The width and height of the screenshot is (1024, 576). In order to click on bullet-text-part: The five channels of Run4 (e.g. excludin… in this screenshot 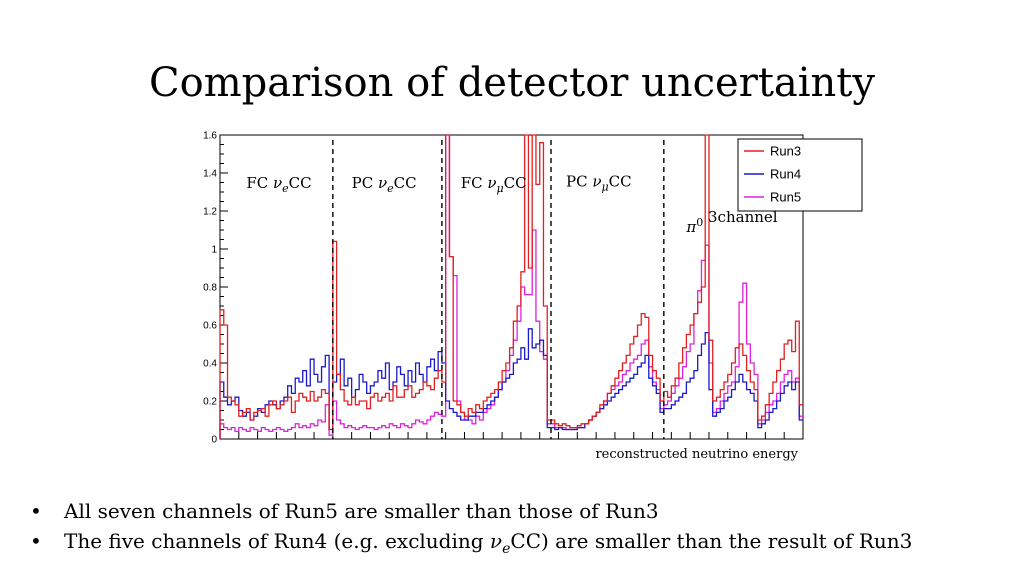, I will do `click(277, 541)`.